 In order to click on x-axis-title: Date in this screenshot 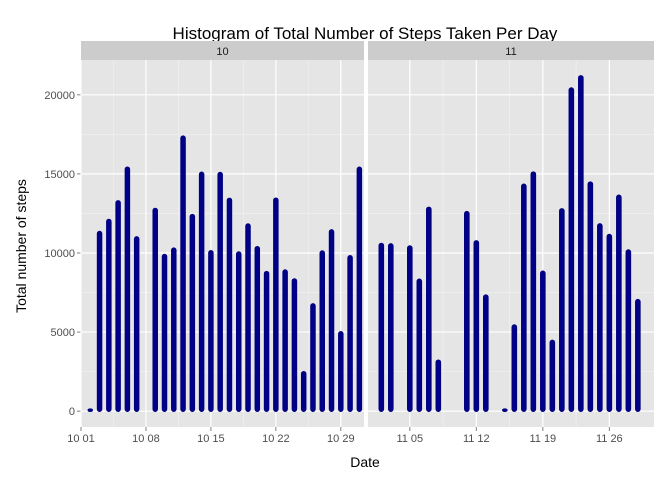, I will do `click(365, 462)`.